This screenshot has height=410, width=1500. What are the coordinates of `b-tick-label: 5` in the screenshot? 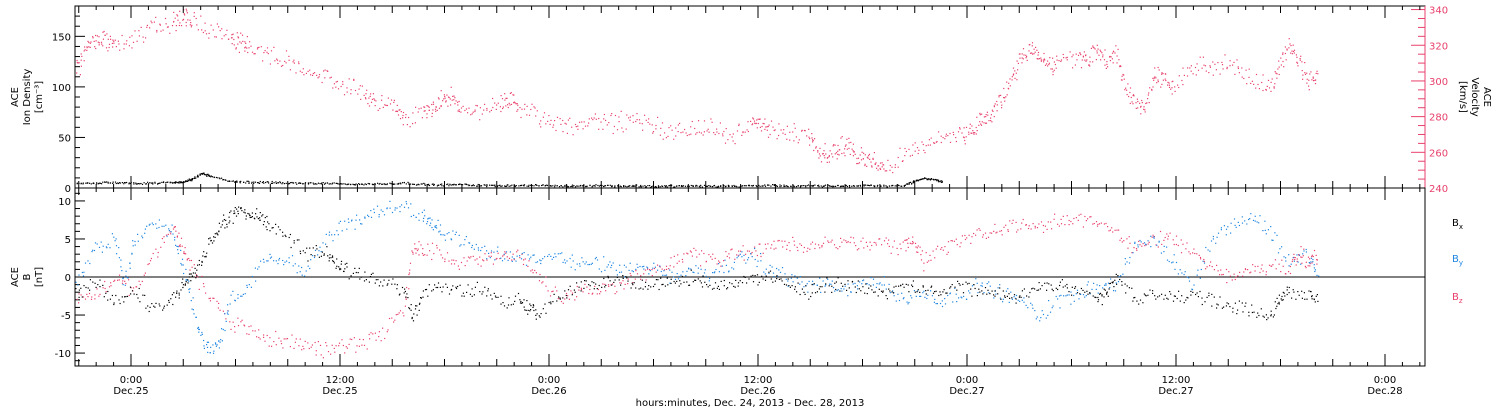 It's located at (68, 240).